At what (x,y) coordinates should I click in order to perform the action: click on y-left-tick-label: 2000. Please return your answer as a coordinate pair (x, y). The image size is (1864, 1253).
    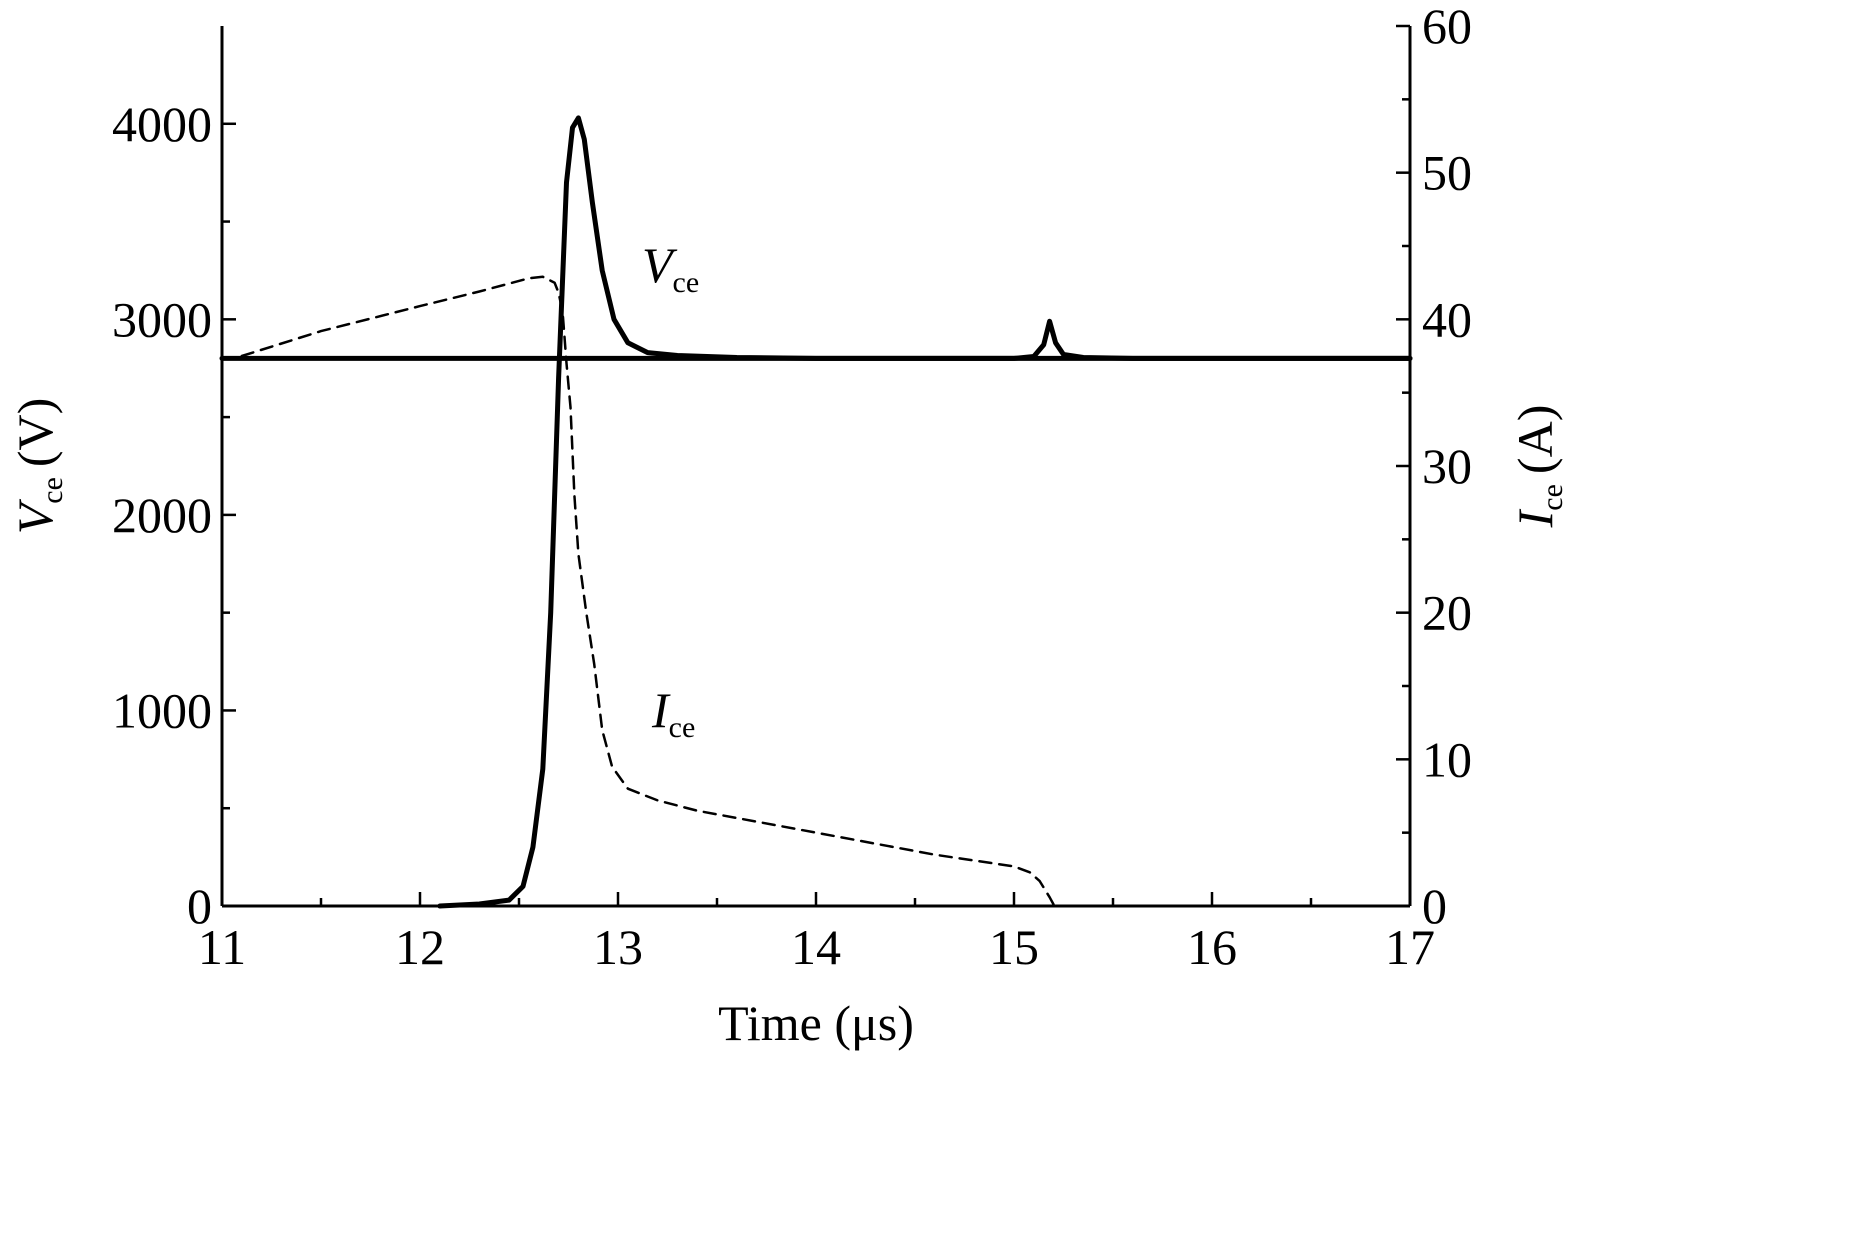
    Looking at the image, I should click on (162, 515).